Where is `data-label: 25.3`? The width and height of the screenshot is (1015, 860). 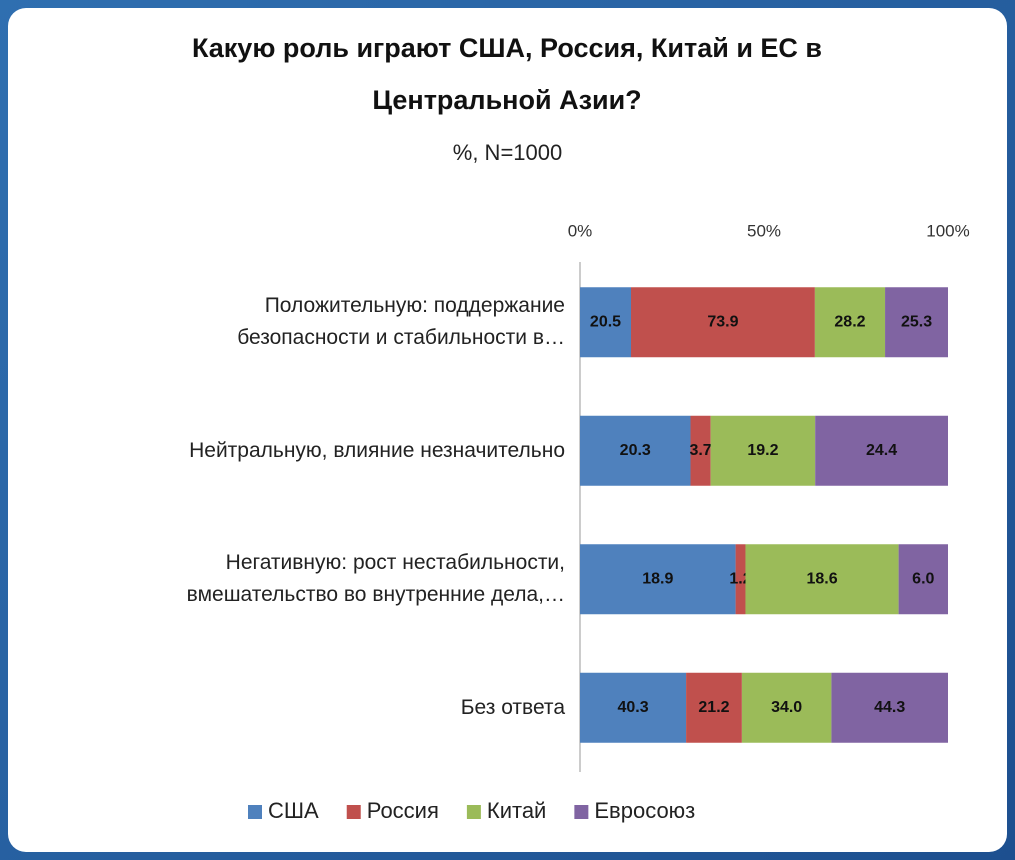 data-label: 25.3 is located at coordinates (916, 321).